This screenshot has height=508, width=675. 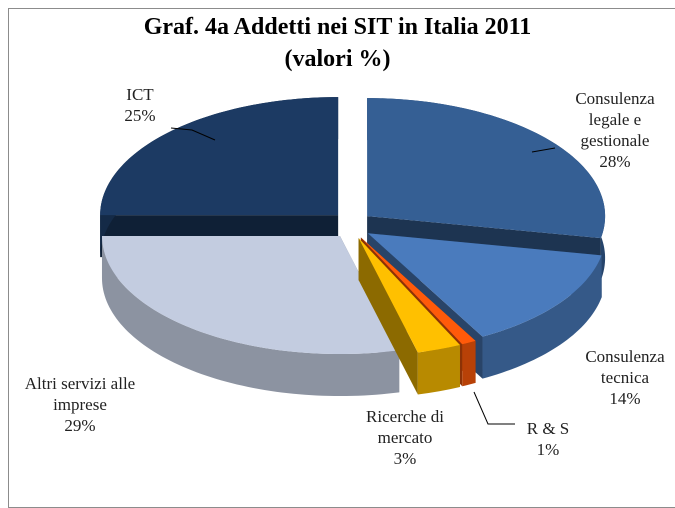 What do you see at coordinates (337, 59) in the screenshot?
I see `chart-subtitle: (valori %)` at bounding box center [337, 59].